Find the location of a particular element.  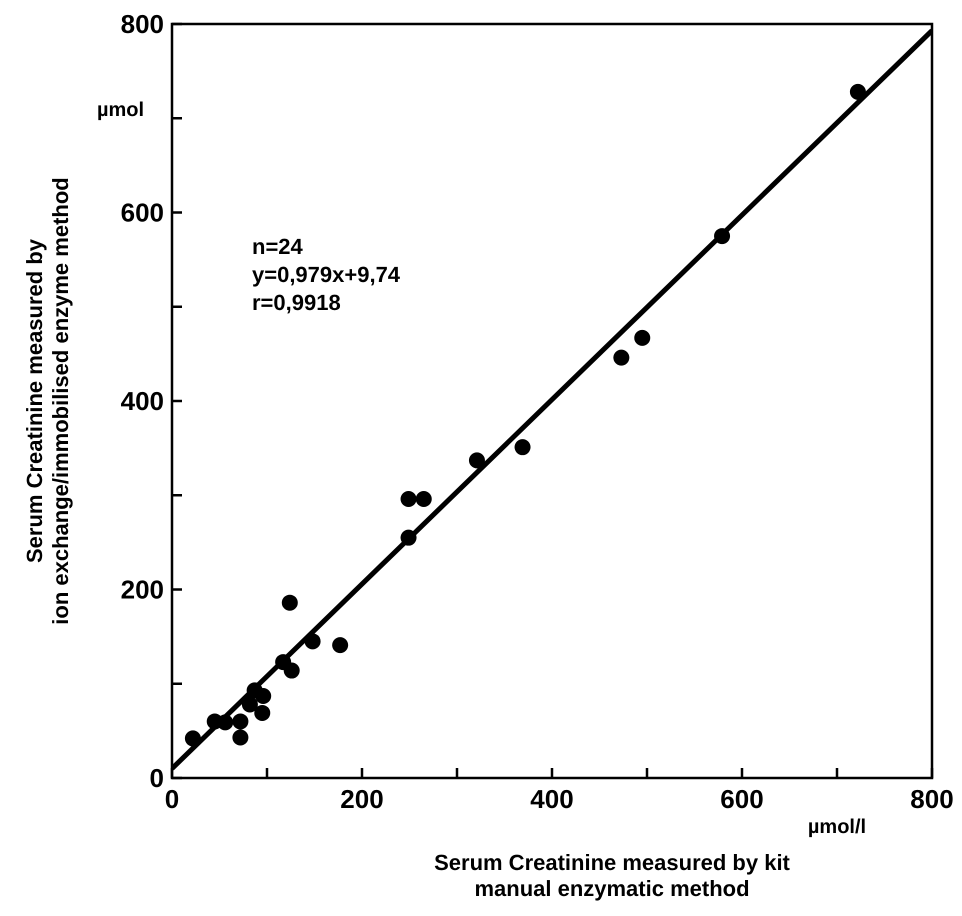

y-tick-label: 0 is located at coordinates (157, 778).